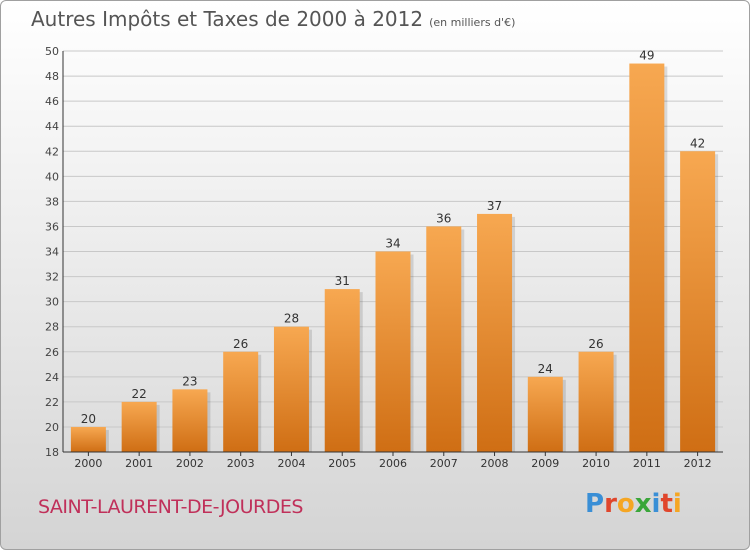 This screenshot has height=550, width=750. I want to click on town-name: SAINT-LAURENT-DE-JOURDES, so click(170, 507).